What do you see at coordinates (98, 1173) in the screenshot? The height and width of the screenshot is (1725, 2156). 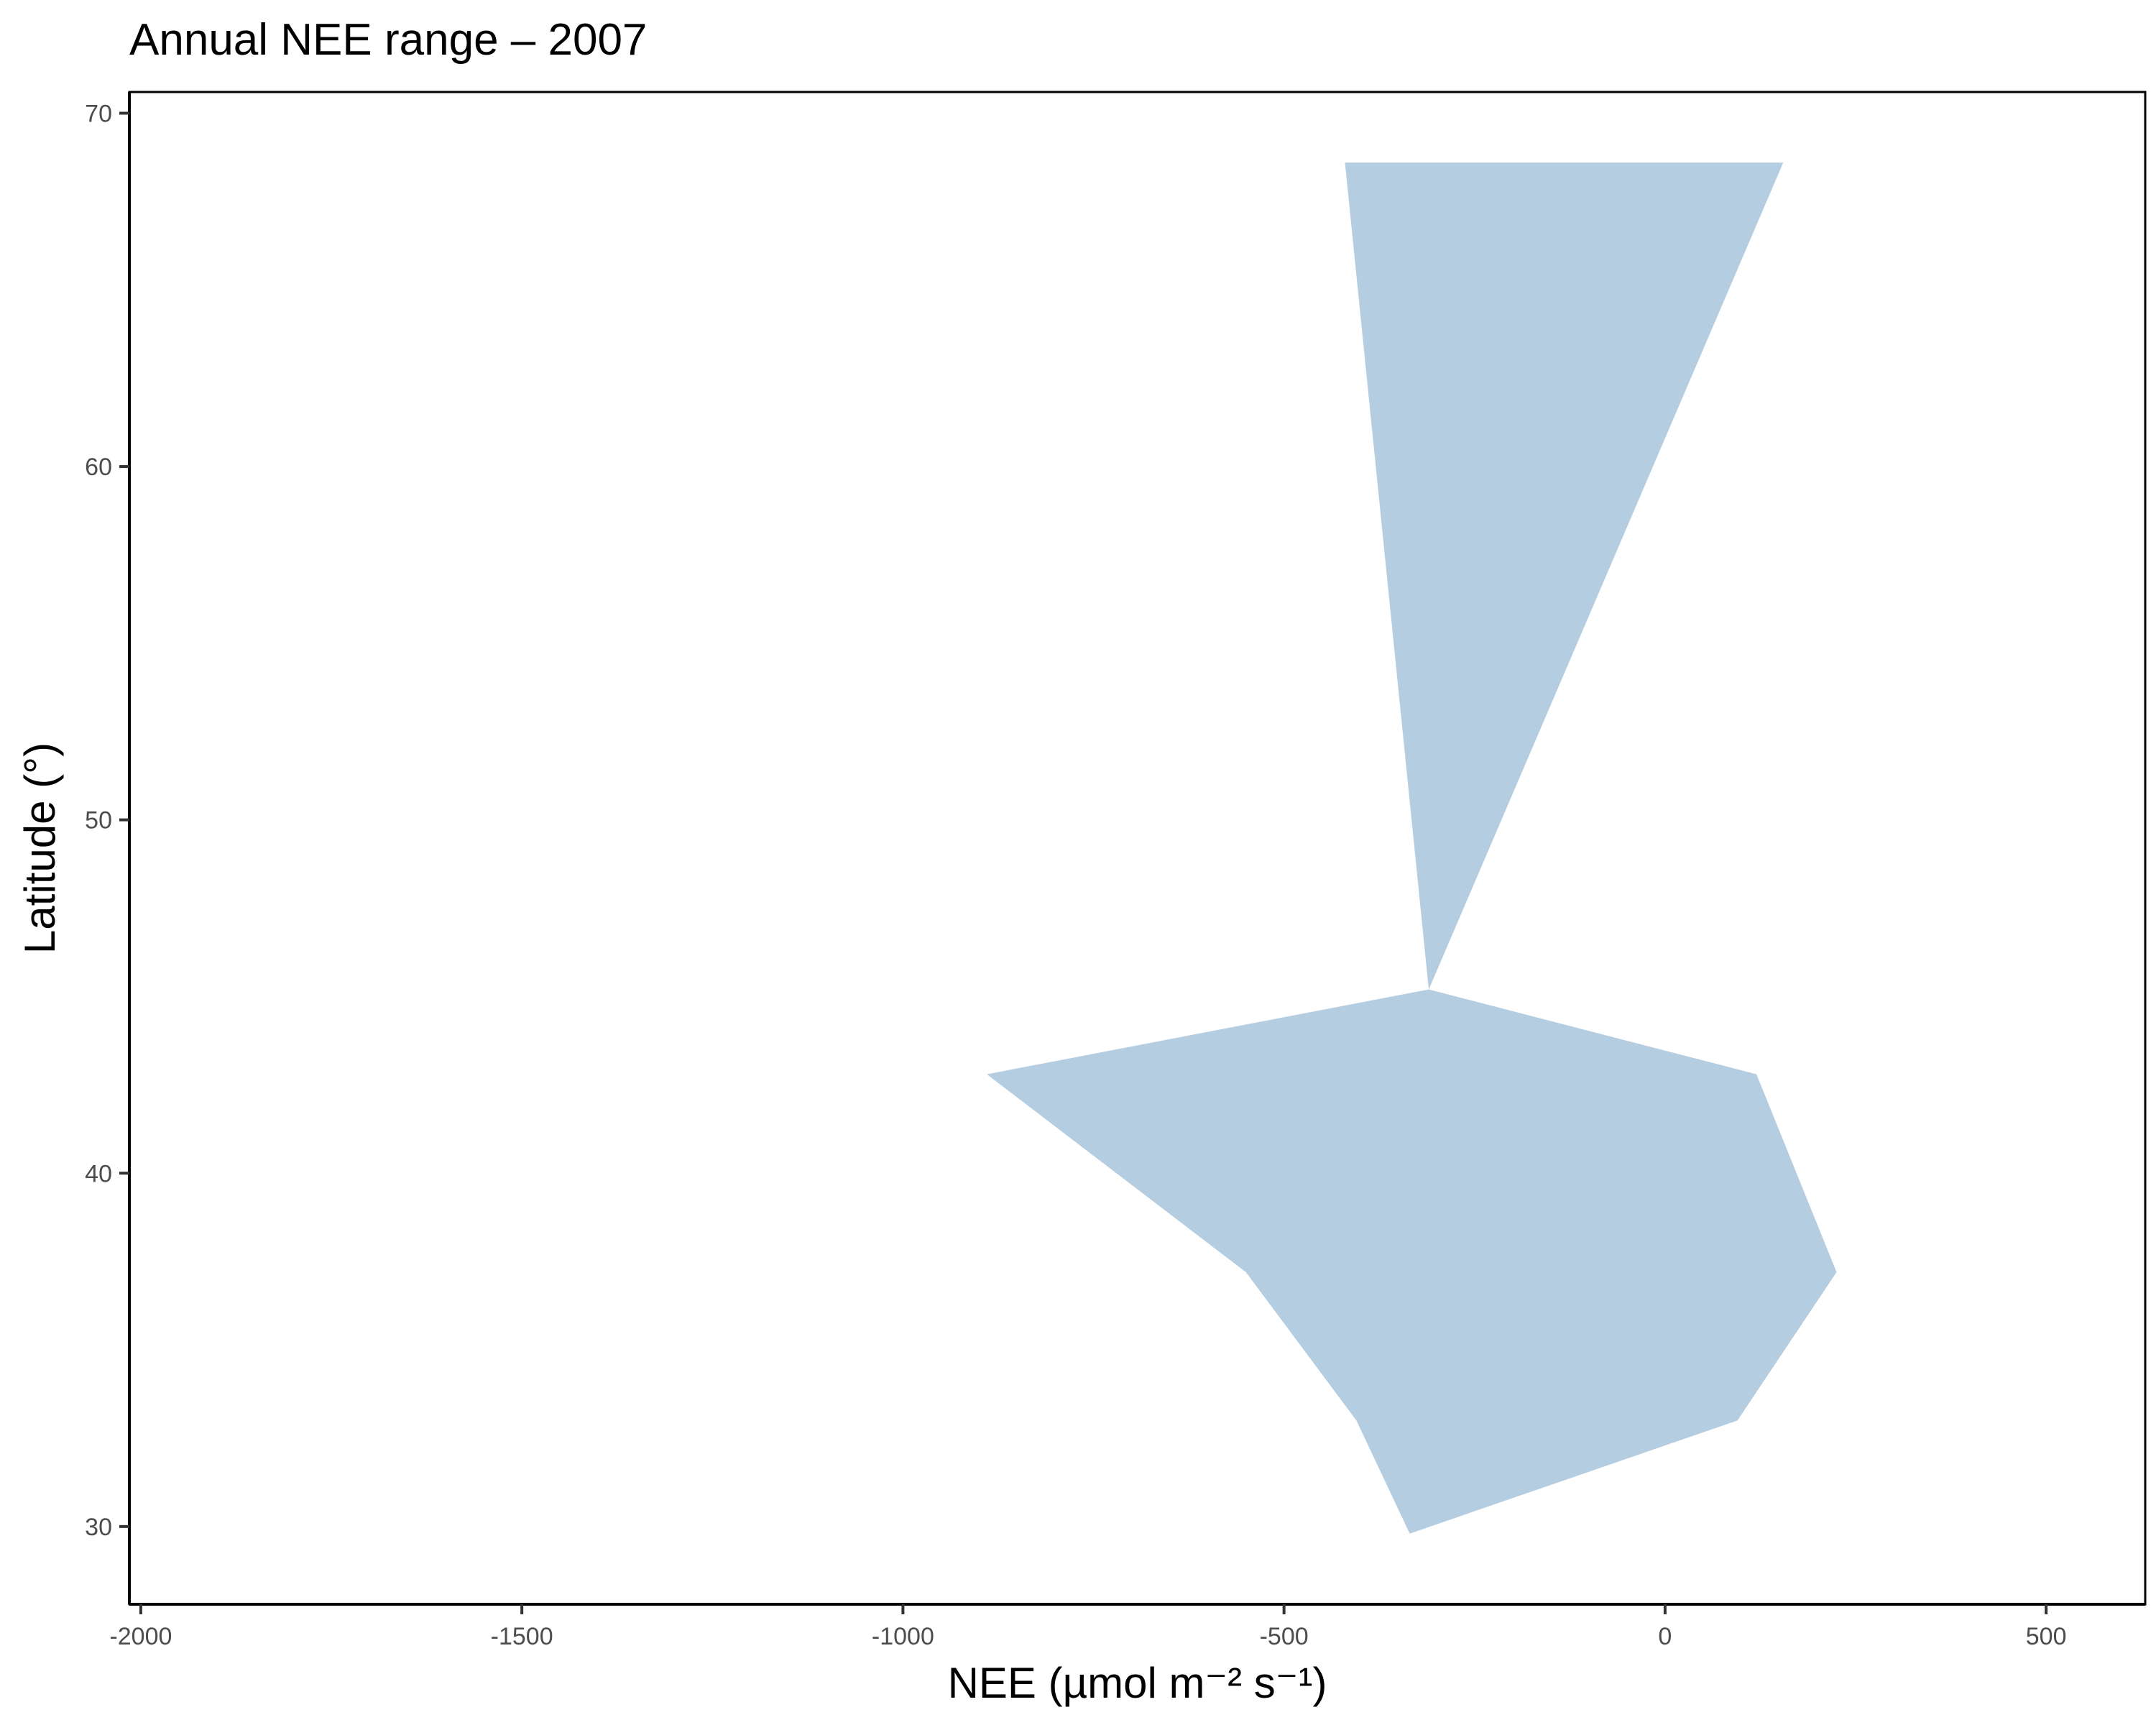 I see `y-tick-label: 40` at bounding box center [98, 1173].